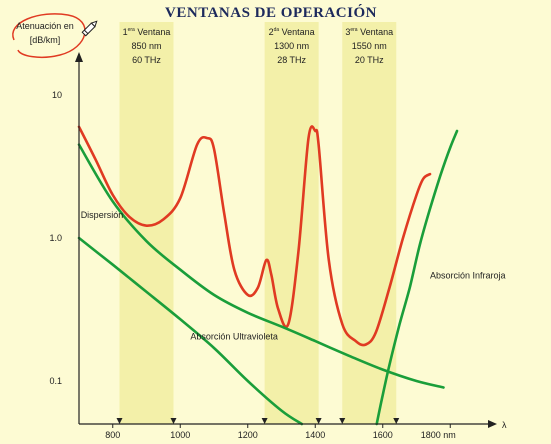 Image resolution: width=551 pixels, height=444 pixels. What do you see at coordinates (504, 425) in the screenshot?
I see `x-axis-label: λ` at bounding box center [504, 425].